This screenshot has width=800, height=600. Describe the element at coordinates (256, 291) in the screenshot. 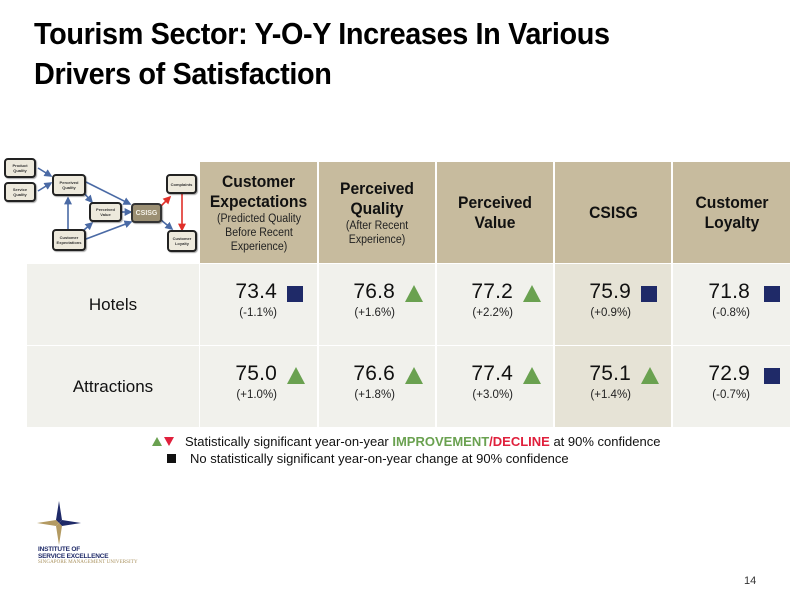

I see `cell-value: 73.4` at that location.